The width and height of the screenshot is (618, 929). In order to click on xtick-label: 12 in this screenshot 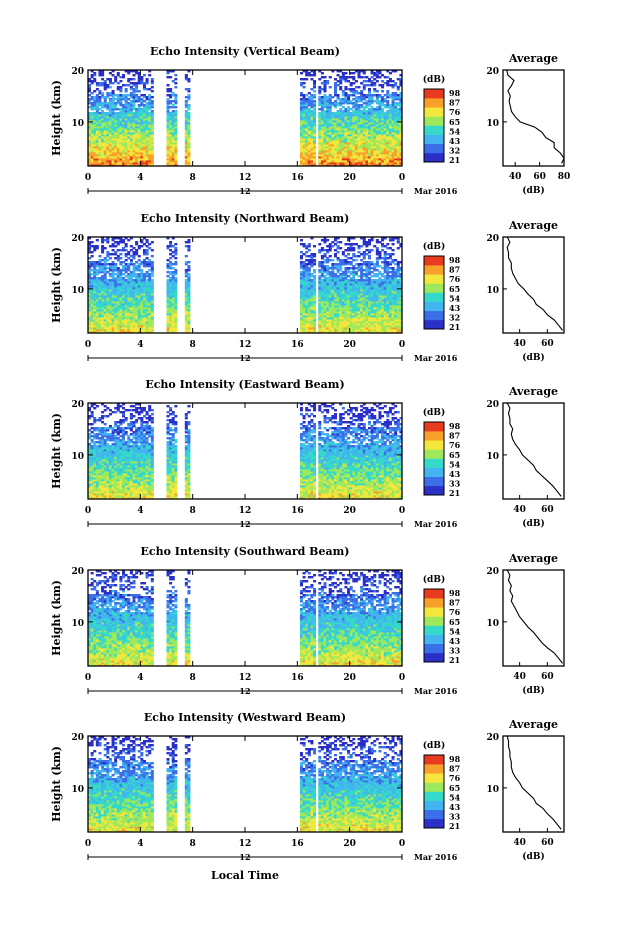, I will do `click(245, 345)`.